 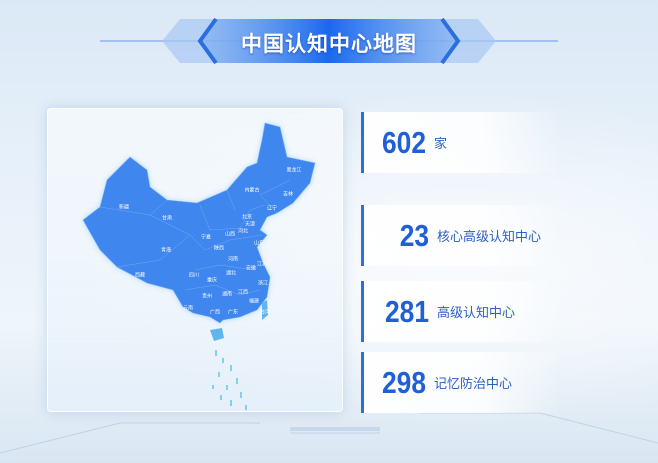 What do you see at coordinates (243, 231) in the screenshot?
I see `province-label: 河北` at bounding box center [243, 231].